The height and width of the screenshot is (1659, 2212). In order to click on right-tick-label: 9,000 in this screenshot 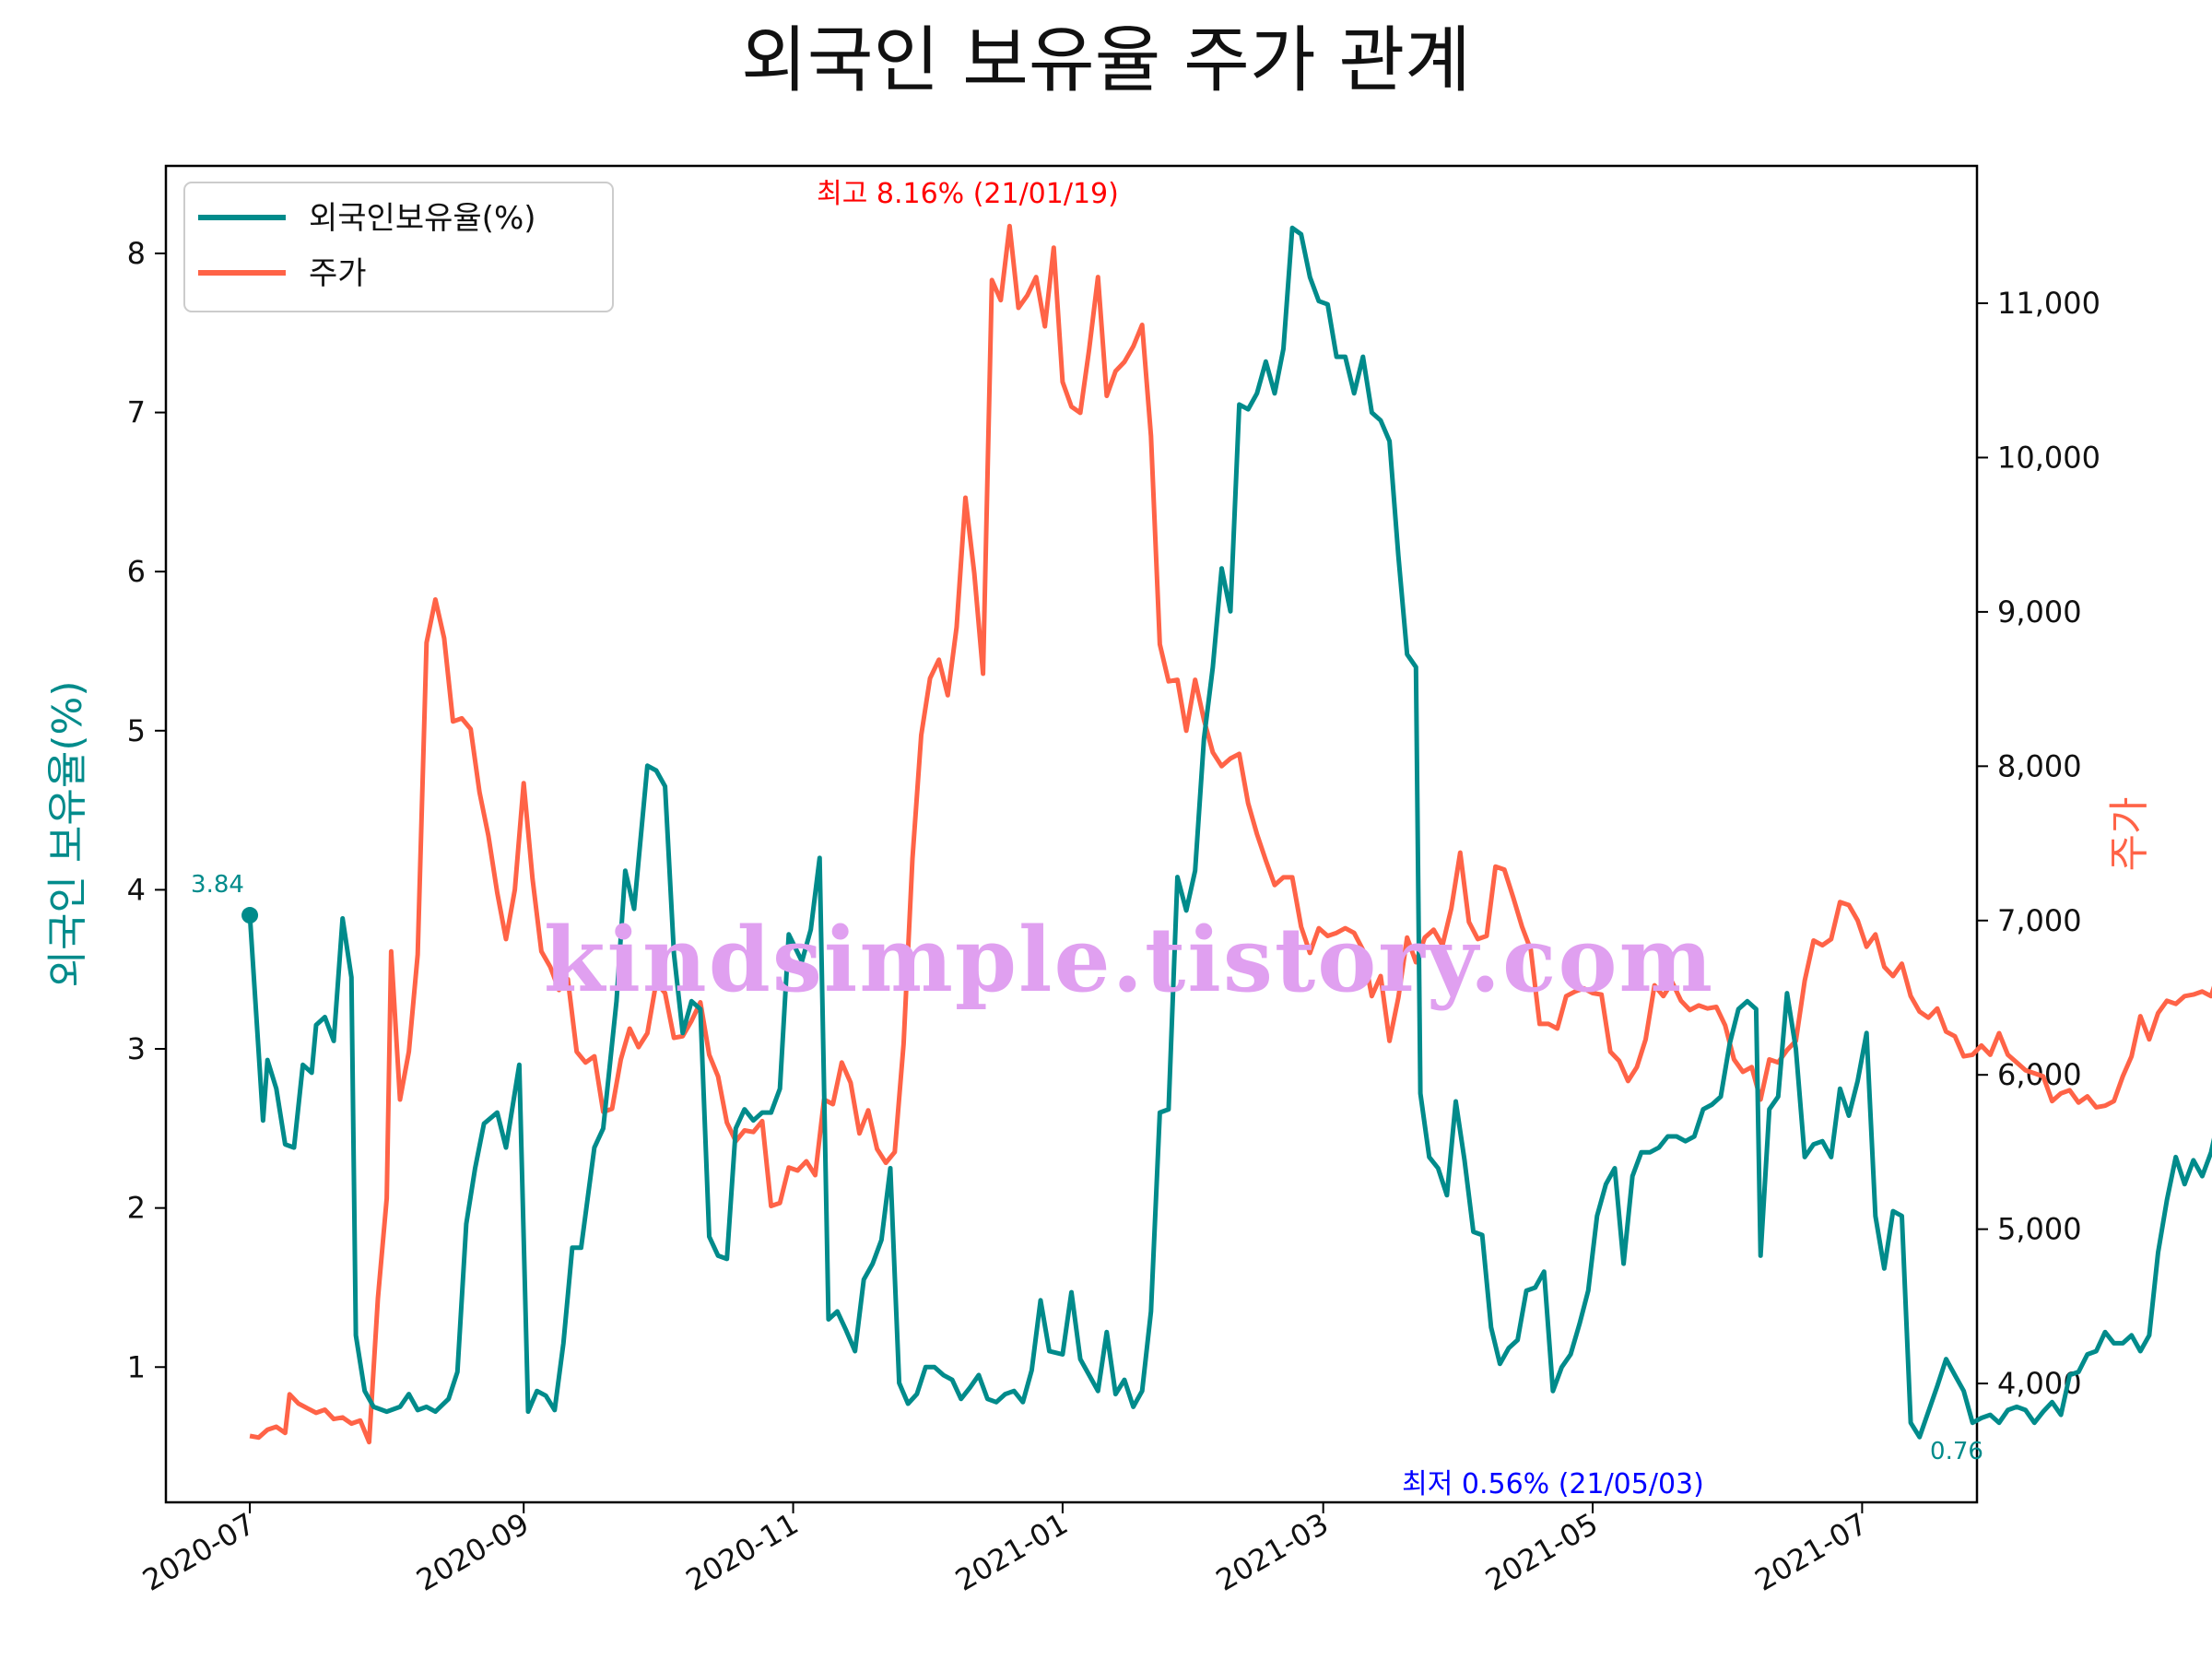, I will do `click(2039, 611)`.